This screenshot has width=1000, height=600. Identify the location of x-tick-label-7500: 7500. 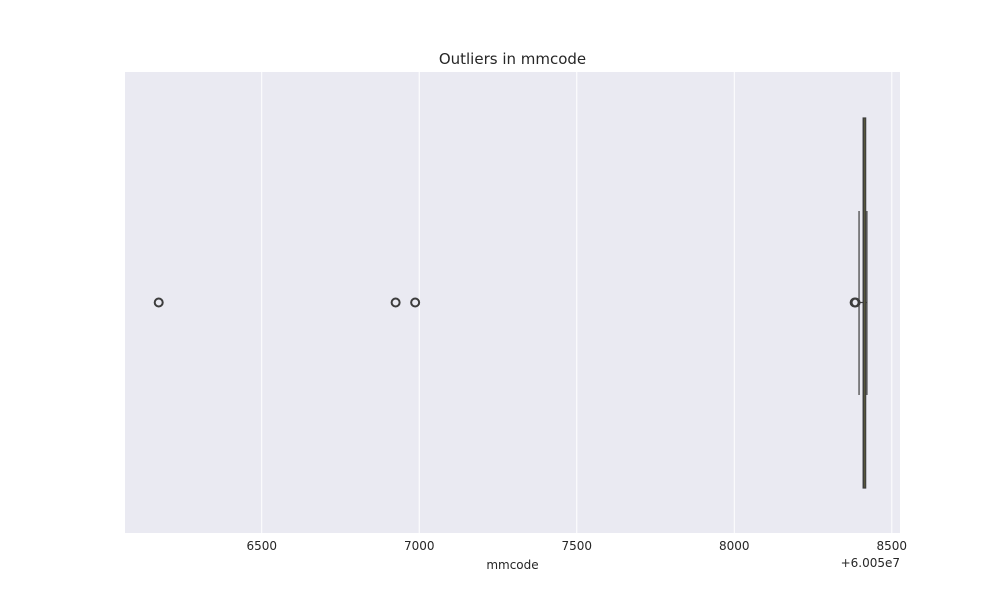
(576, 546).